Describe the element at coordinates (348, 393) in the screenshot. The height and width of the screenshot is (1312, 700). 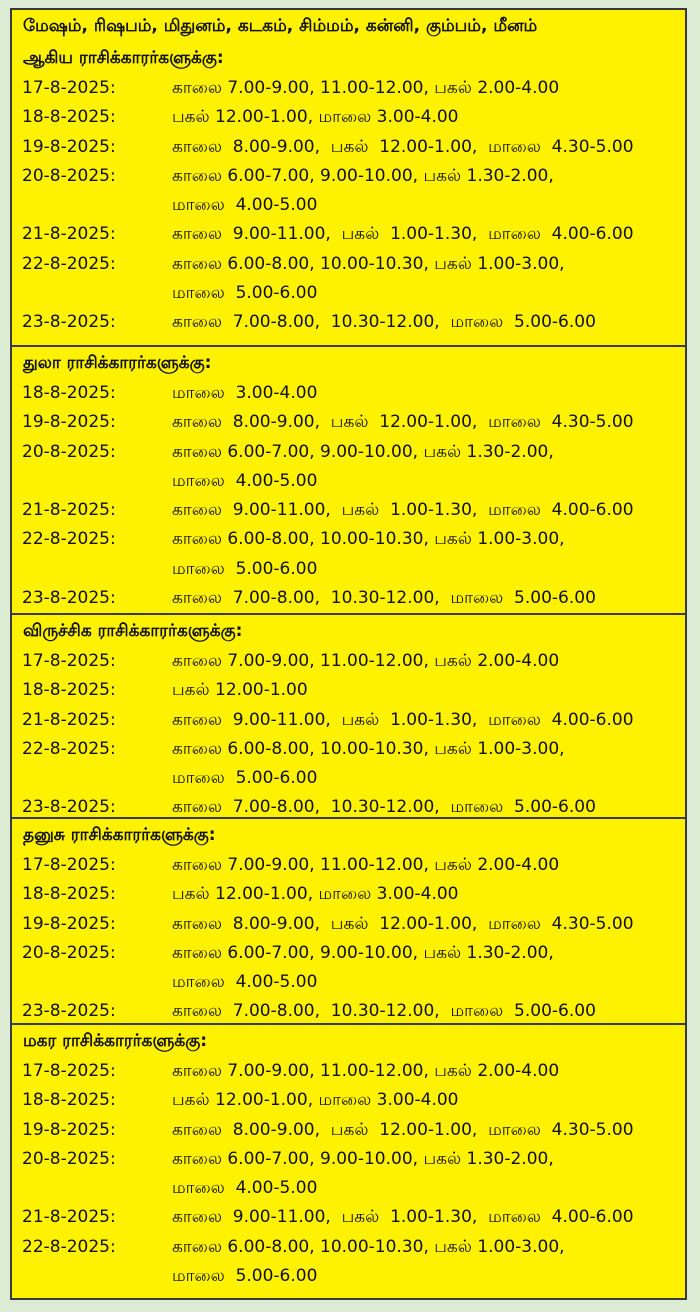
I see `date-row: 18-8-2025: மாலை 3.00-4.00` at that location.